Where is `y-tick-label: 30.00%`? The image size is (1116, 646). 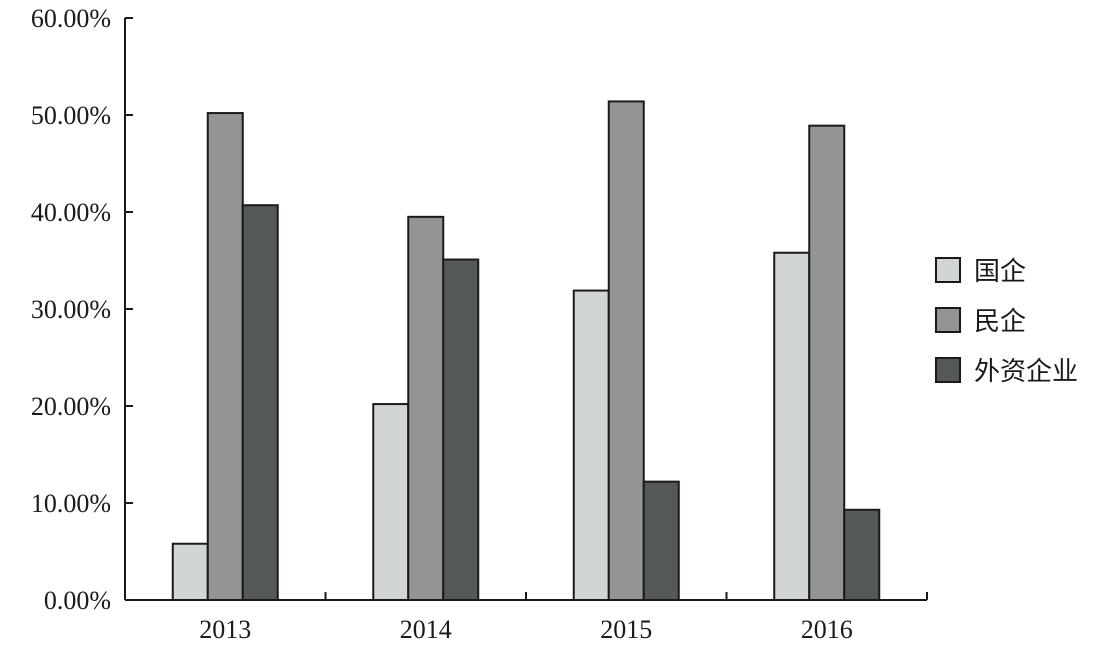 y-tick-label: 30.00% is located at coordinates (71, 309).